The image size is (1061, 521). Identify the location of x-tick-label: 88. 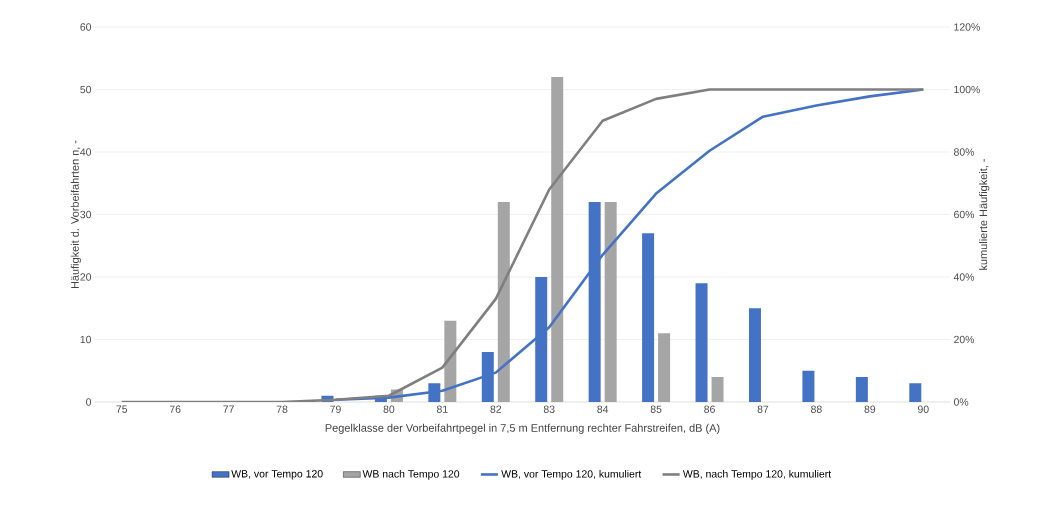
(816, 409).